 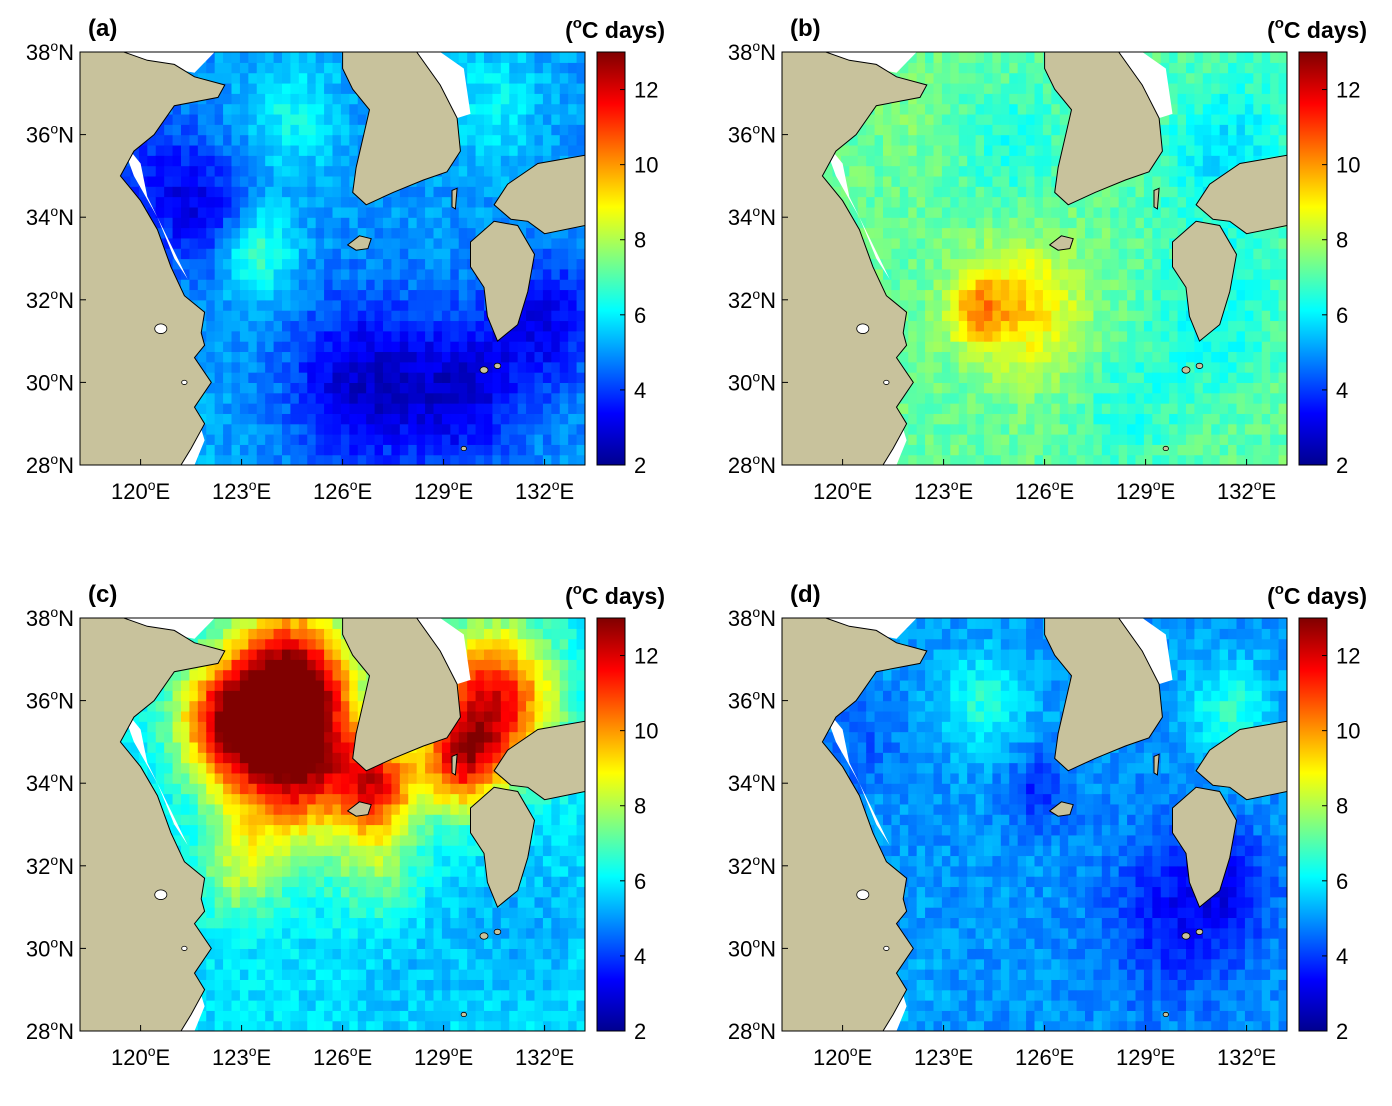 What do you see at coordinates (740, 135) in the screenshot?
I see `tick-number: 36` at bounding box center [740, 135].